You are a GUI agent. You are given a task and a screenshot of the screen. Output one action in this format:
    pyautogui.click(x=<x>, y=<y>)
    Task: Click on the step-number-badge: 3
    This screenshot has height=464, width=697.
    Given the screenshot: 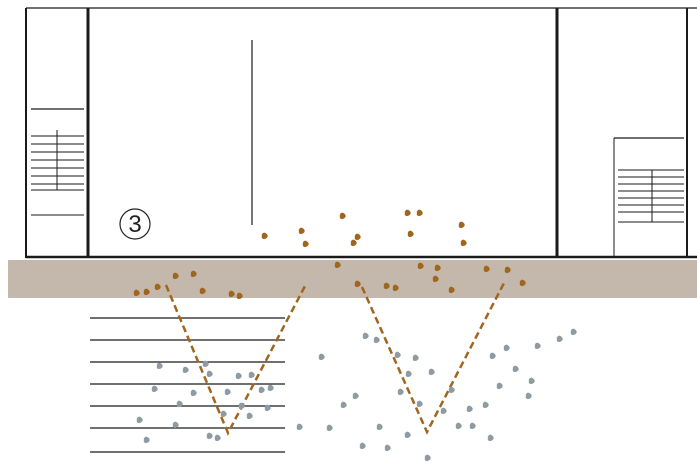 What is the action you would take?
    pyautogui.click(x=135, y=224)
    